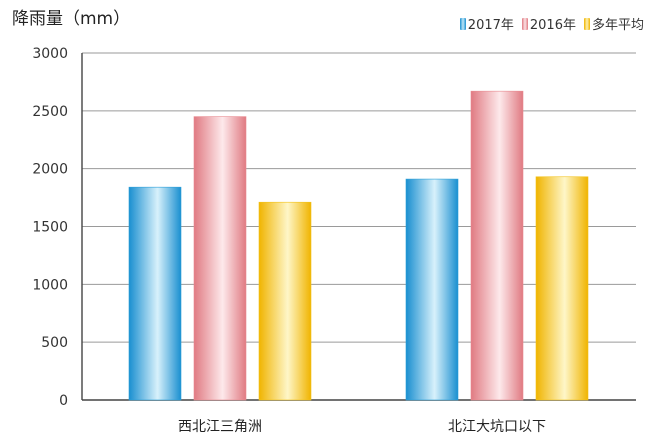  I want to click on legend-swatch-2017, so click(462, 23).